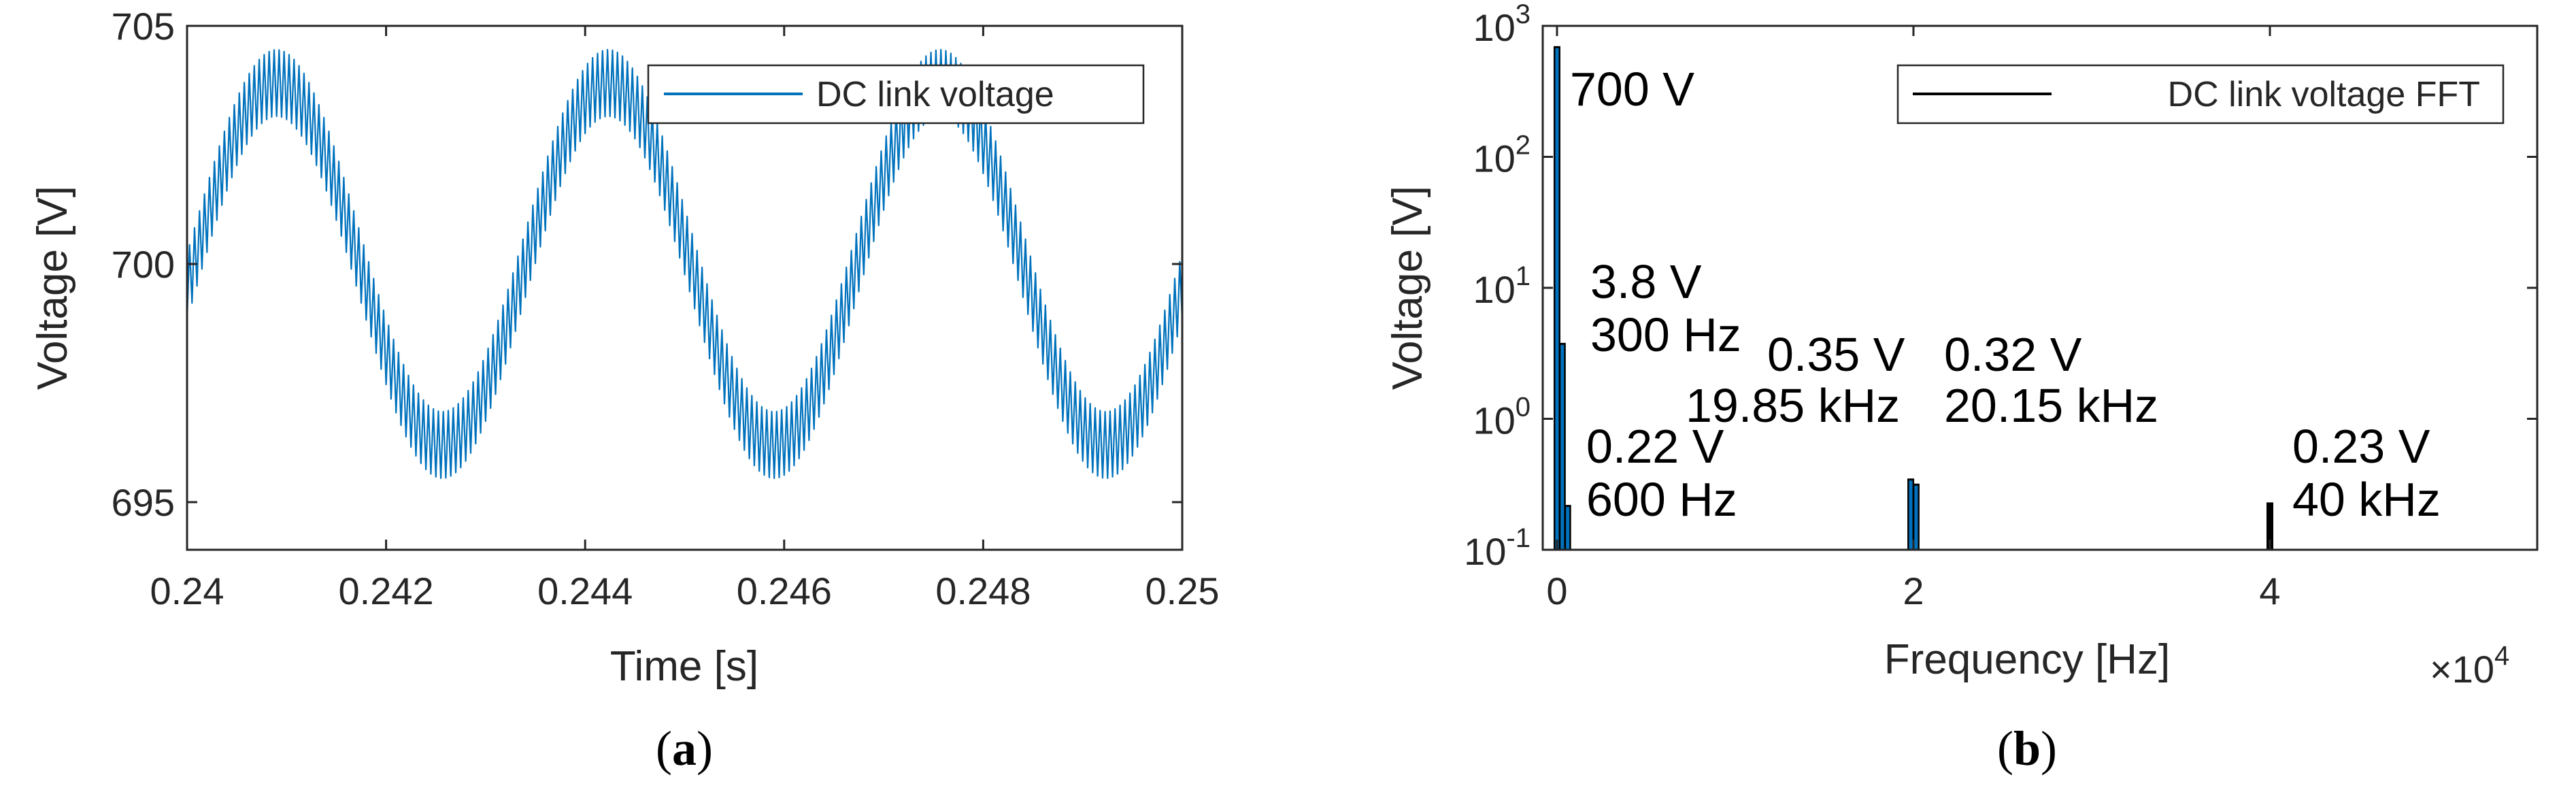 Image resolution: width=2576 pixels, height=792 pixels. What do you see at coordinates (784, 591) in the screenshot?
I see `chart-a-x-tick-label: 0.246` at bounding box center [784, 591].